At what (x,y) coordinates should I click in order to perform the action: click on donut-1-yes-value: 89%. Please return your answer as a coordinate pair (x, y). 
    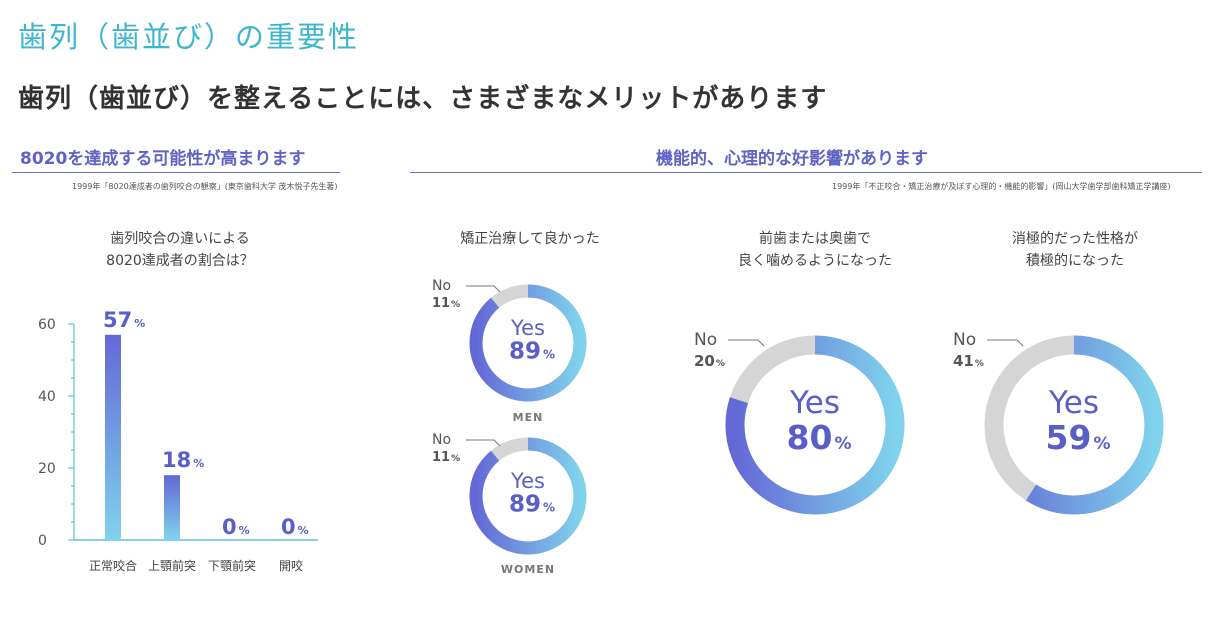
    Looking at the image, I should click on (532, 352).